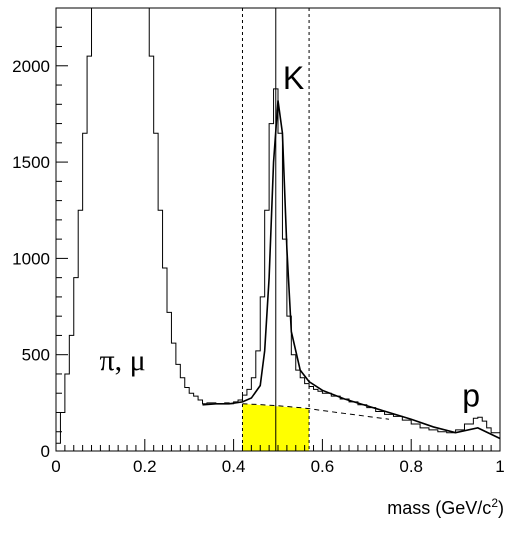 The image size is (510, 539). Describe the element at coordinates (36, 355) in the screenshot. I see `y-tick-label: 500` at that location.